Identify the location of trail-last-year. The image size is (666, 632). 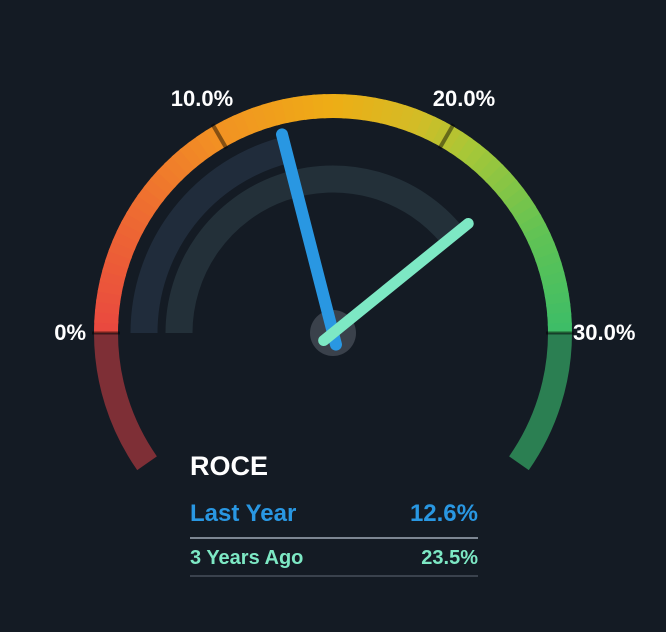
(210, 235).